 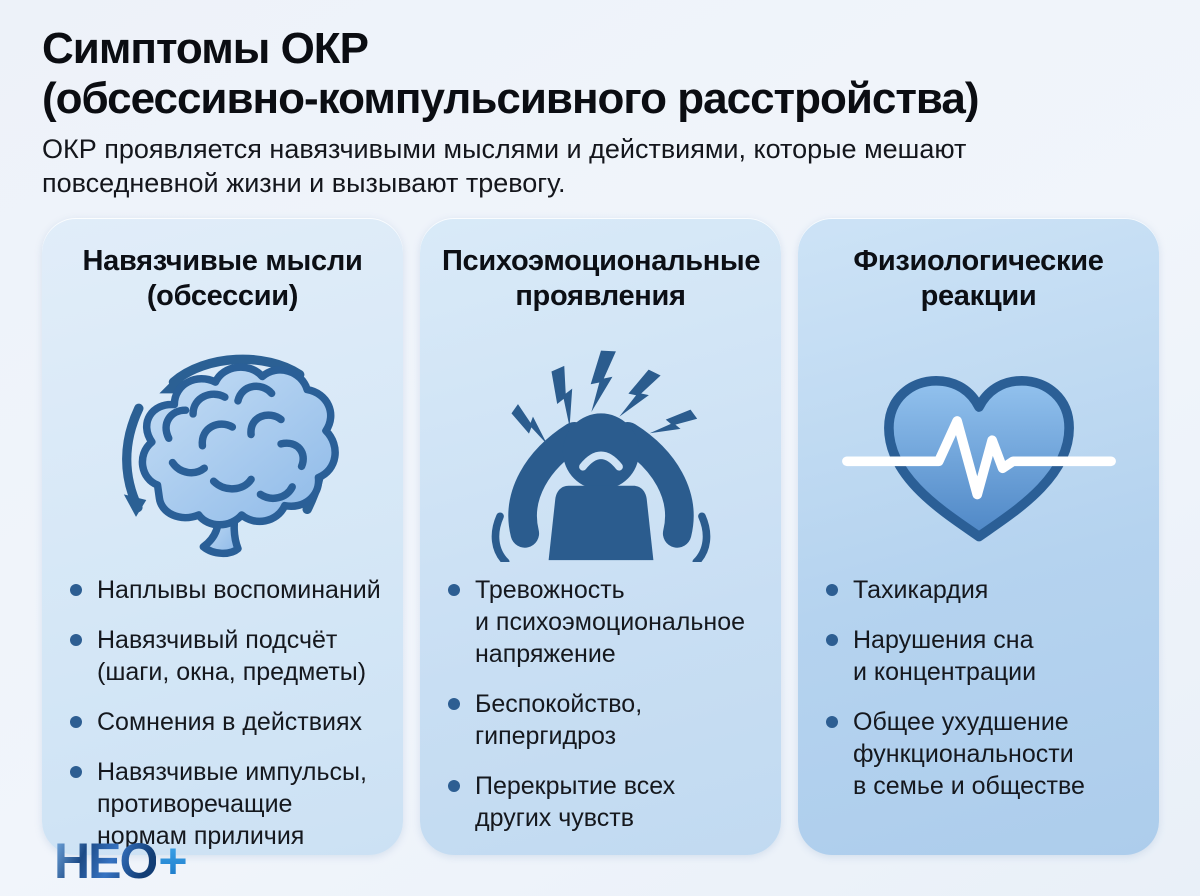 What do you see at coordinates (601, 278) in the screenshot?
I see `card-title: Психоэмоциональные проявления` at bounding box center [601, 278].